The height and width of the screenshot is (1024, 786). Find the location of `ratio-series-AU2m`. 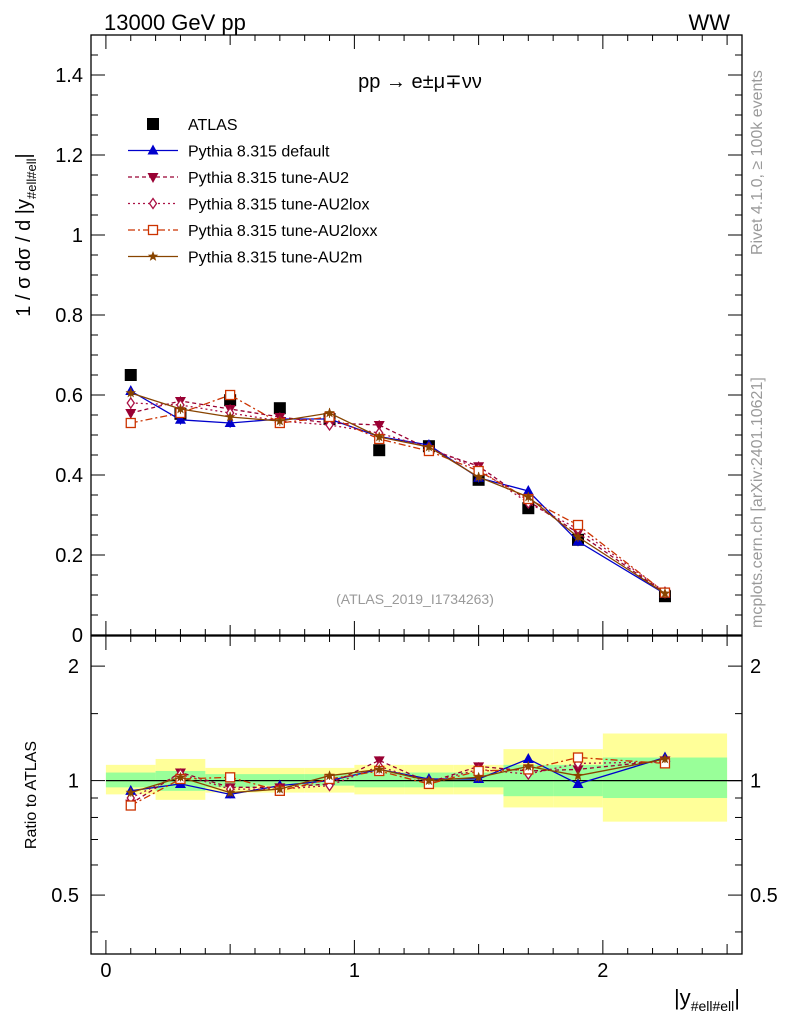

ratio-series-AU2m is located at coordinates (398, 775).